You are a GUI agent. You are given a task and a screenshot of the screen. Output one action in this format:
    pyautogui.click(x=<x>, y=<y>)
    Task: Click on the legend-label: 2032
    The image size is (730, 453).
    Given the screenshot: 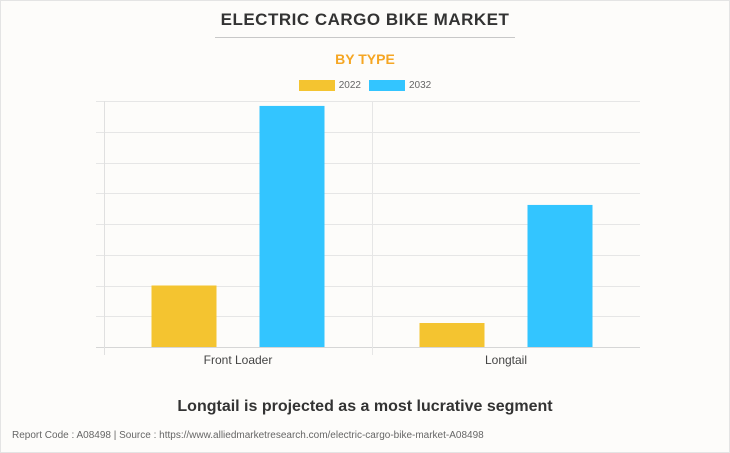 What is the action you would take?
    pyautogui.click(x=420, y=85)
    